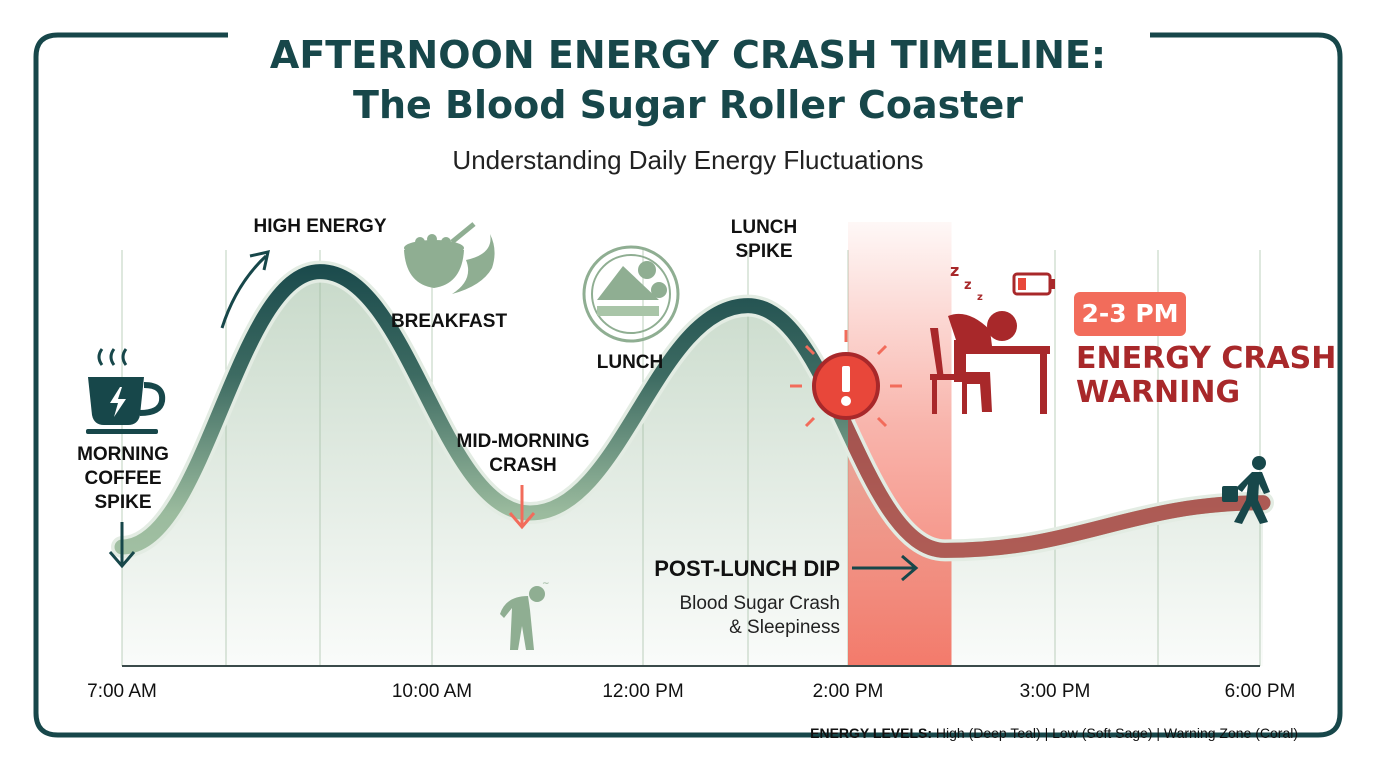 Image resolution: width=1376 pixels, height=768 pixels. What do you see at coordinates (871, 733) in the screenshot?
I see `legend-label: ENERGY LEVELS:` at bounding box center [871, 733].